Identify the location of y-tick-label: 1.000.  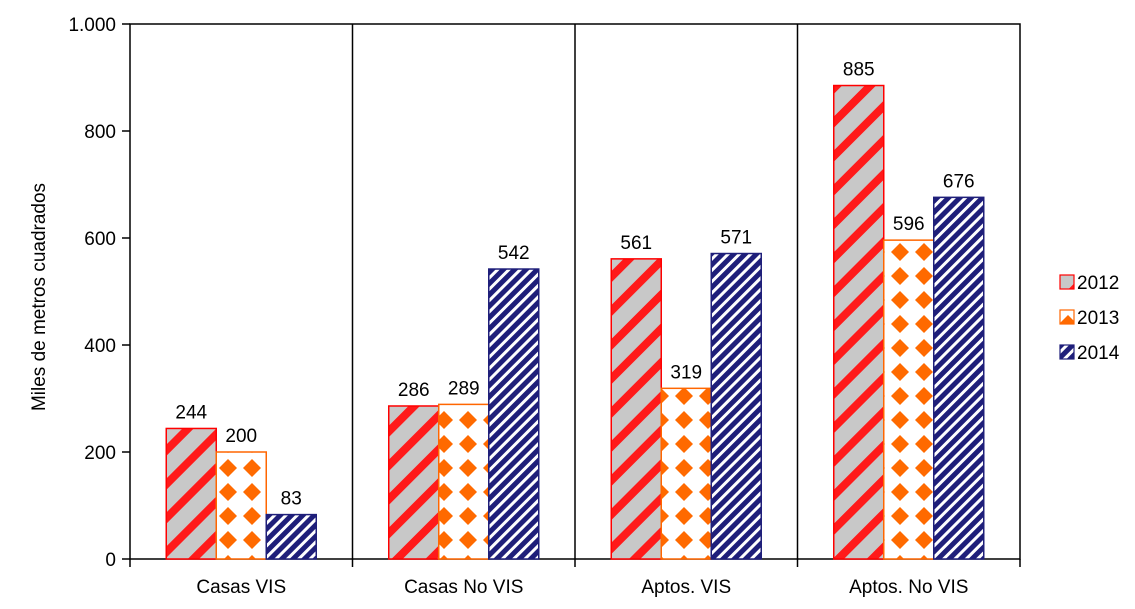
(92, 25).